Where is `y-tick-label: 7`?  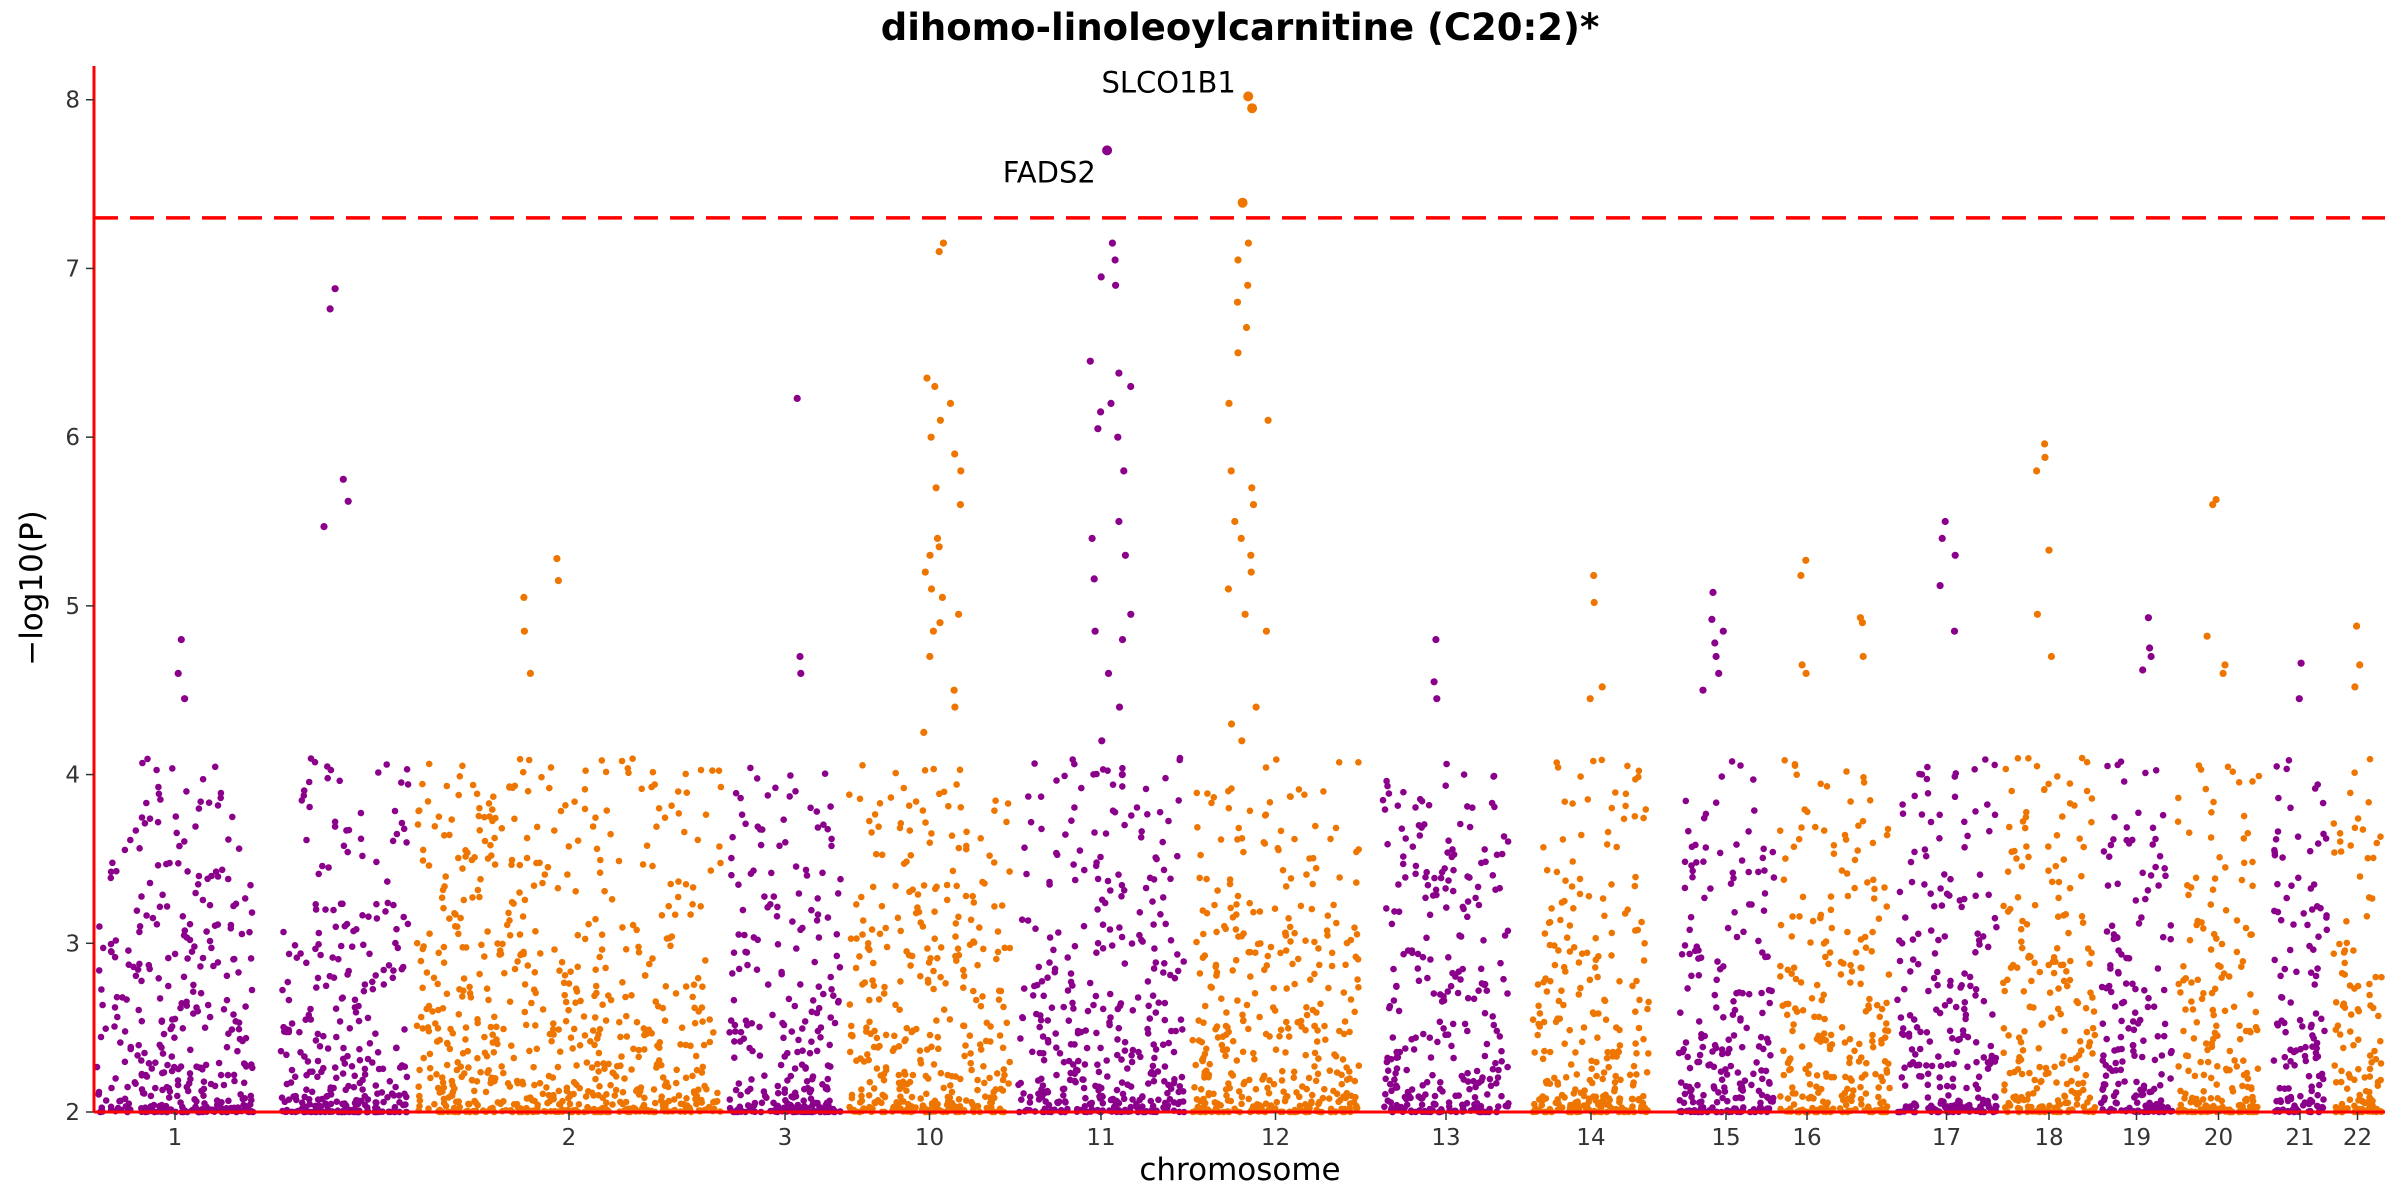
y-tick-label: 7 is located at coordinates (72, 269).